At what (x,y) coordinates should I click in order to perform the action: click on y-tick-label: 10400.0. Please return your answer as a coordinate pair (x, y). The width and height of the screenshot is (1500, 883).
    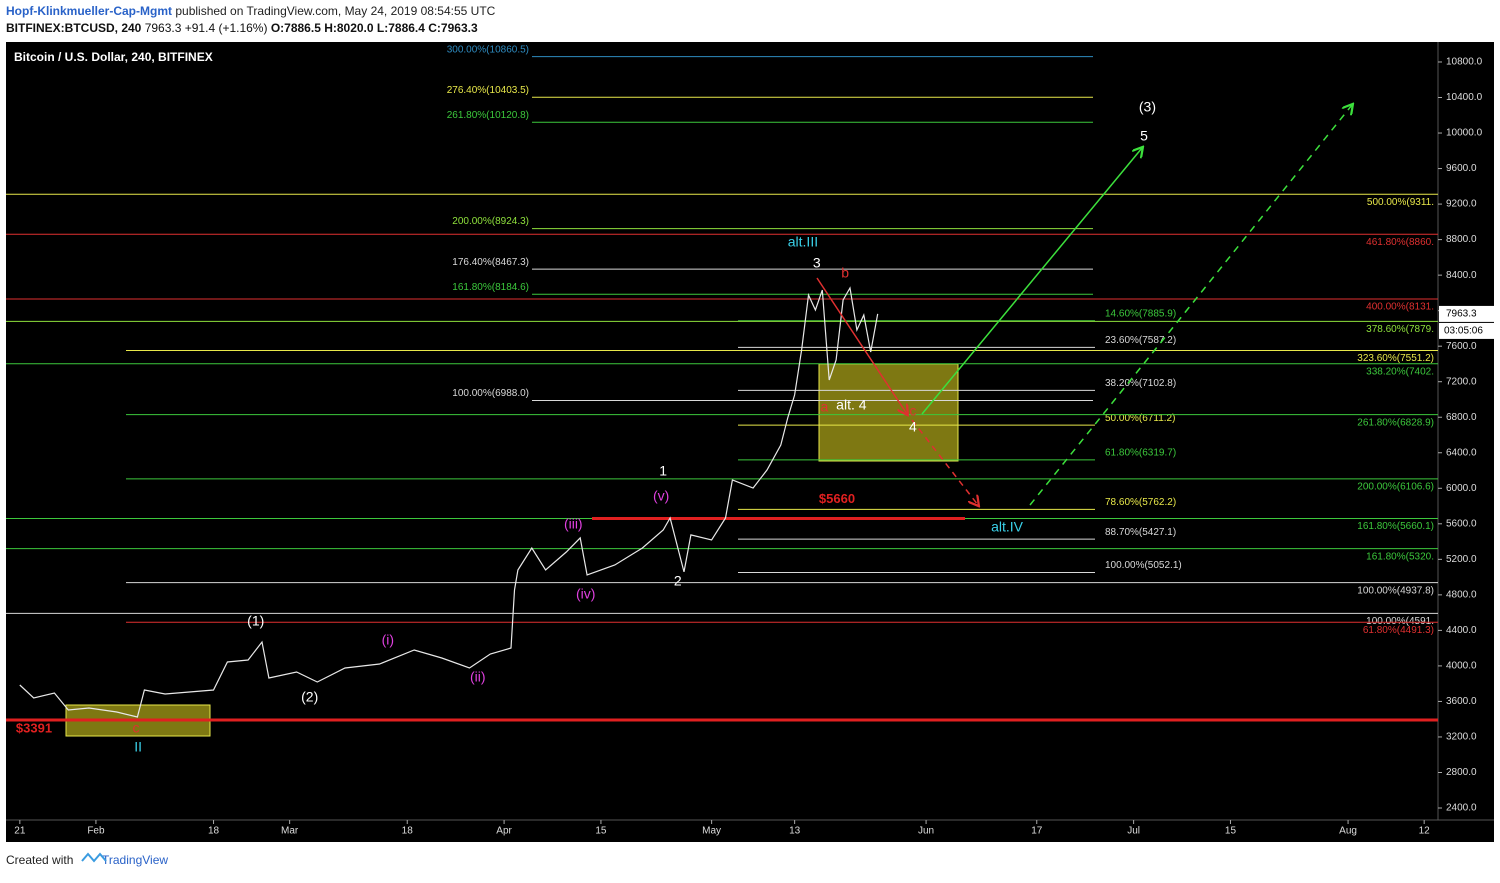
    Looking at the image, I should click on (1464, 97).